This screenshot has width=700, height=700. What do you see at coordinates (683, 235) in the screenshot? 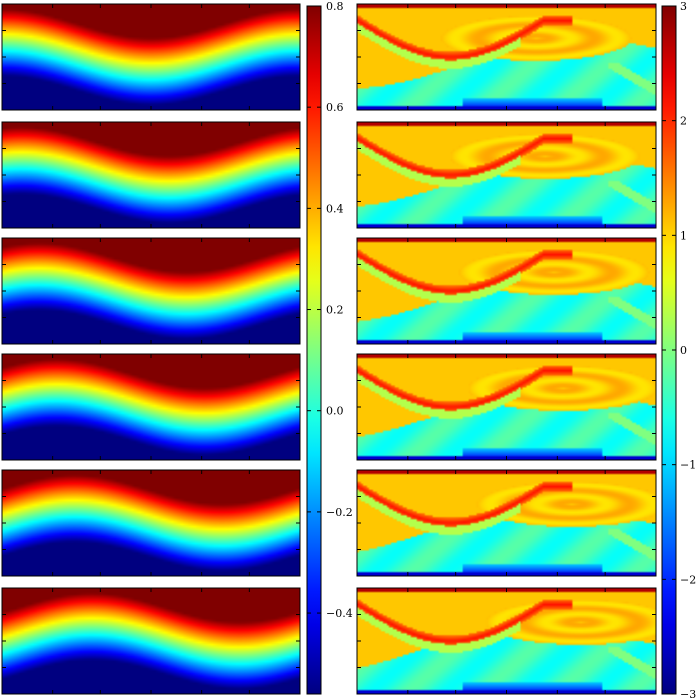
I see `colorbar-tick-label: 1` at bounding box center [683, 235].